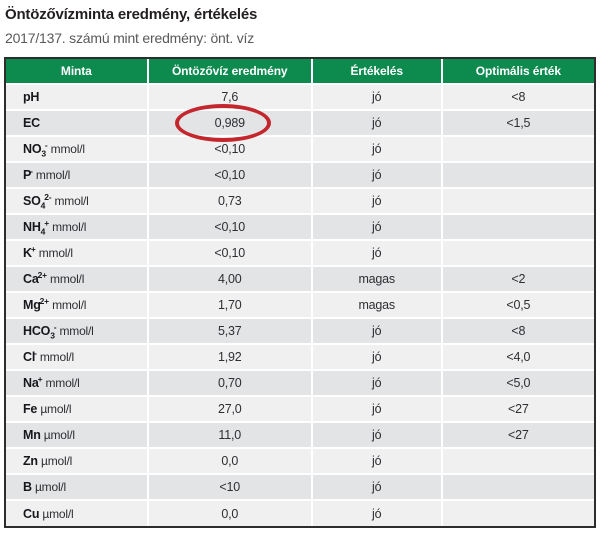 This screenshot has height=538, width=600. What do you see at coordinates (230, 97) in the screenshot?
I see `result-cell: 7,6` at bounding box center [230, 97].